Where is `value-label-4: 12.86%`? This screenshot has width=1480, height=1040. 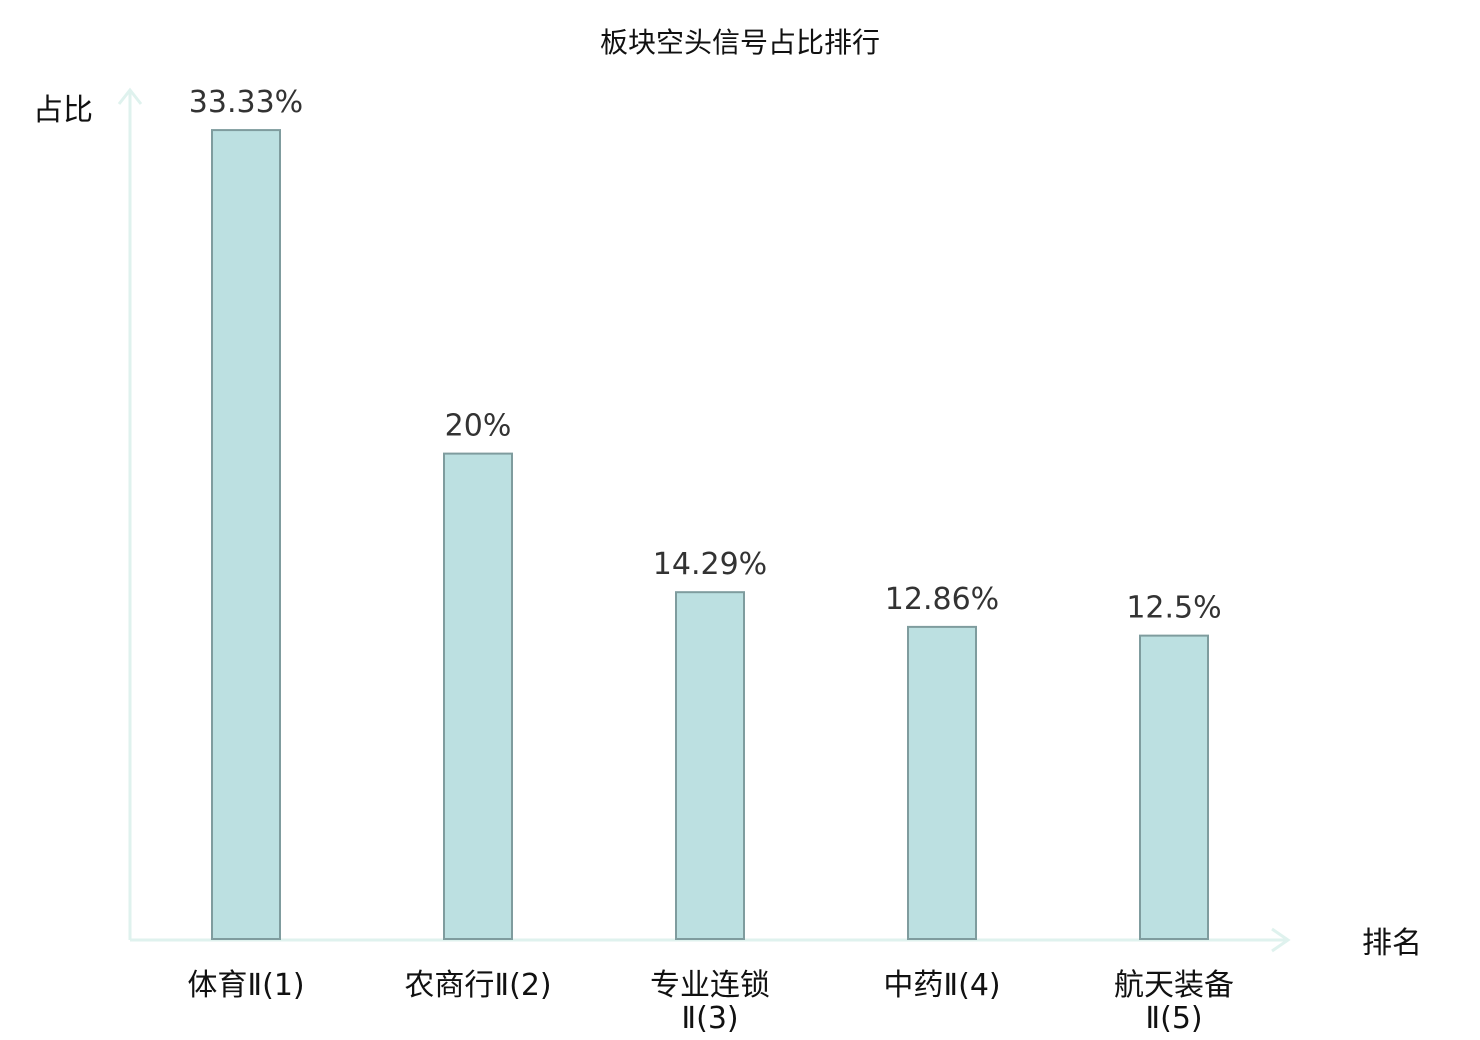
value-label-4: 12.86% is located at coordinates (942, 599).